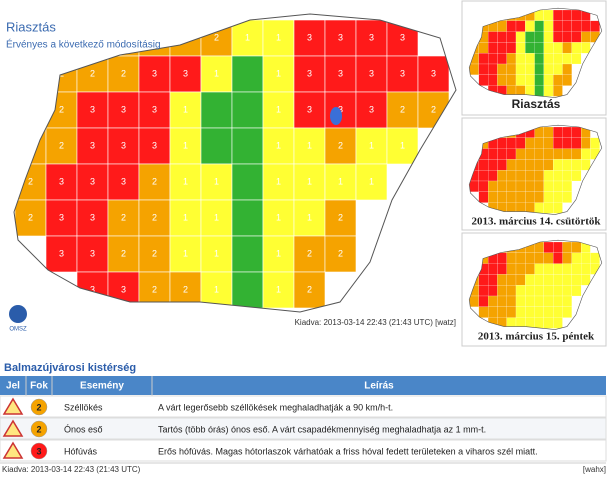 The image size is (610, 478). Describe the element at coordinates (71, 469) in the screenshot. I see `footer-issued: Kiadva: 2013-03-14 22:43 (21:43 UTC)` at that location.